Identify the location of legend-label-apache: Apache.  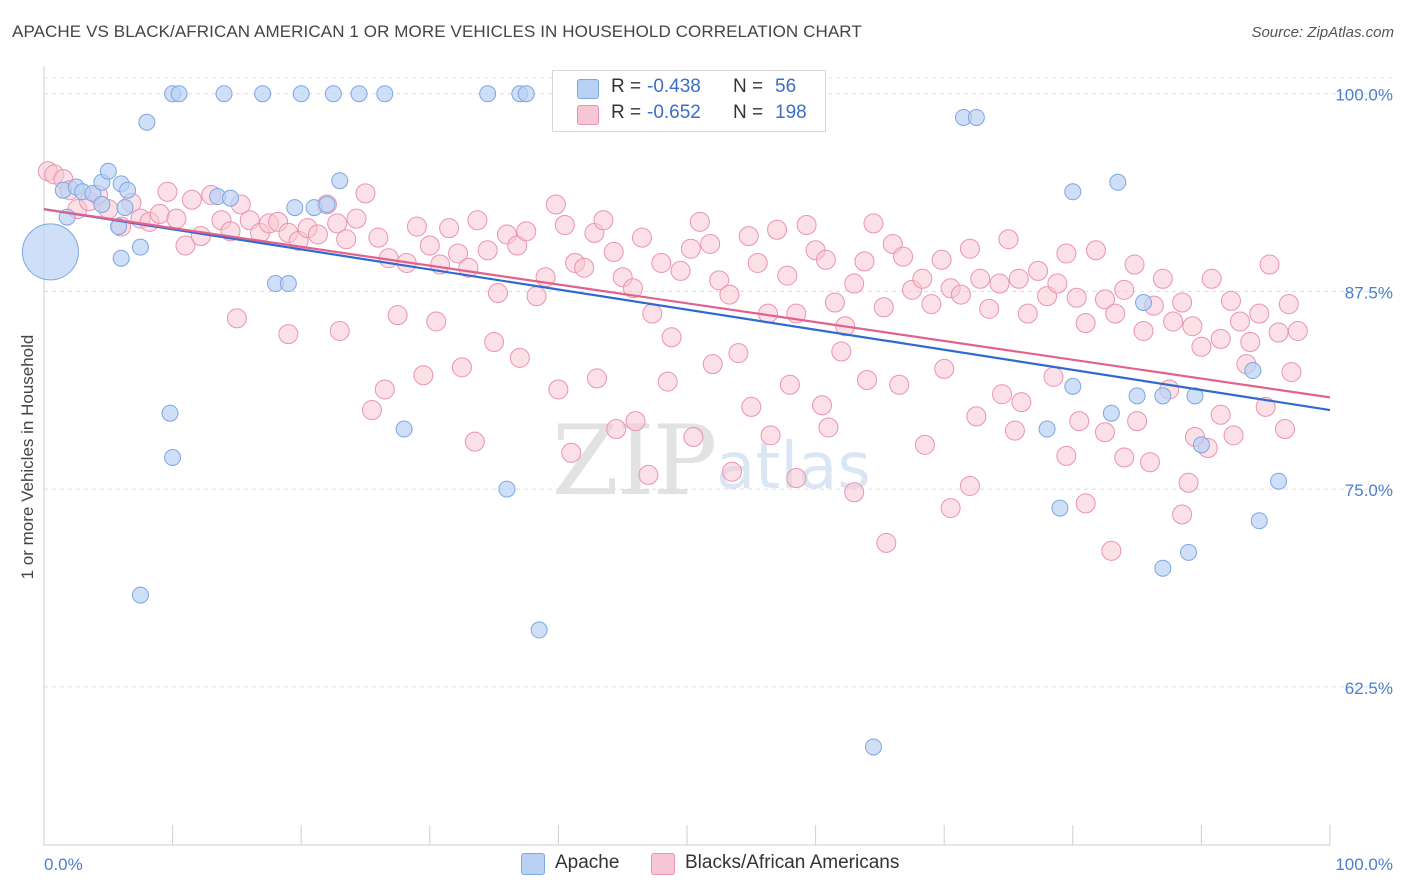
(587, 862).